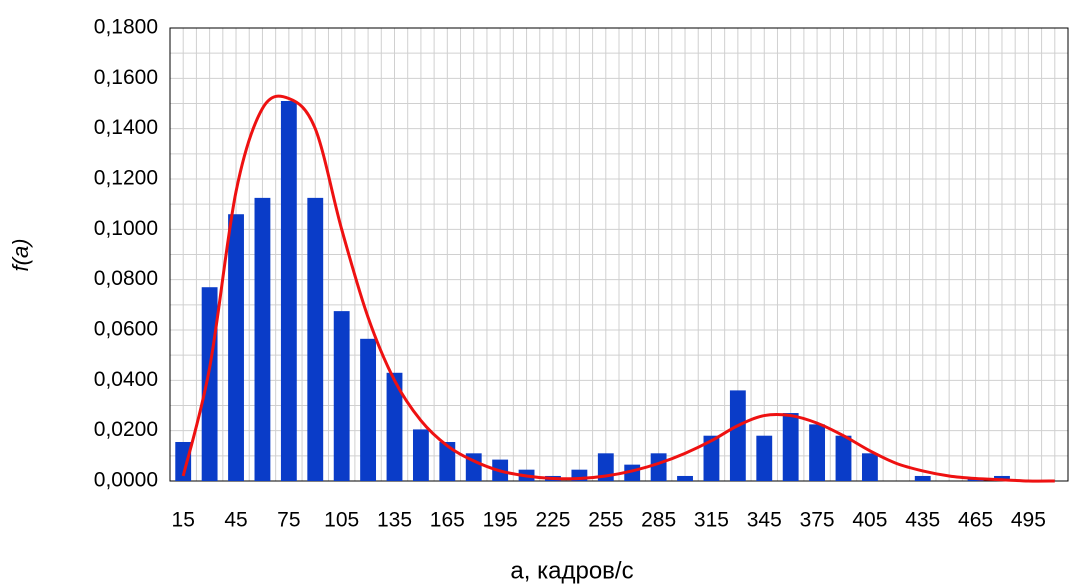 The width and height of the screenshot is (1073, 588). What do you see at coordinates (1028, 520) in the screenshot?
I see `x-tick-label: 495` at bounding box center [1028, 520].